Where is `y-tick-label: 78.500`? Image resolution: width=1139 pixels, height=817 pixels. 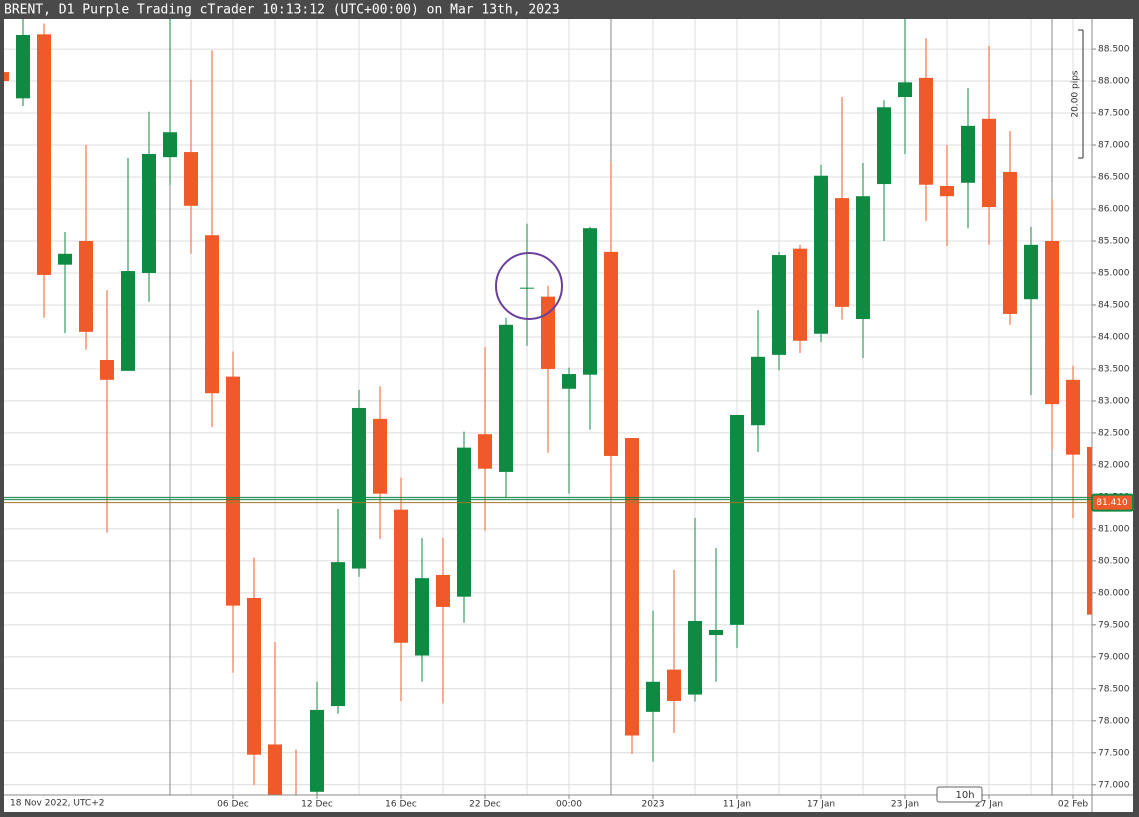 y-tick-label: 78.500 is located at coordinates (1114, 689).